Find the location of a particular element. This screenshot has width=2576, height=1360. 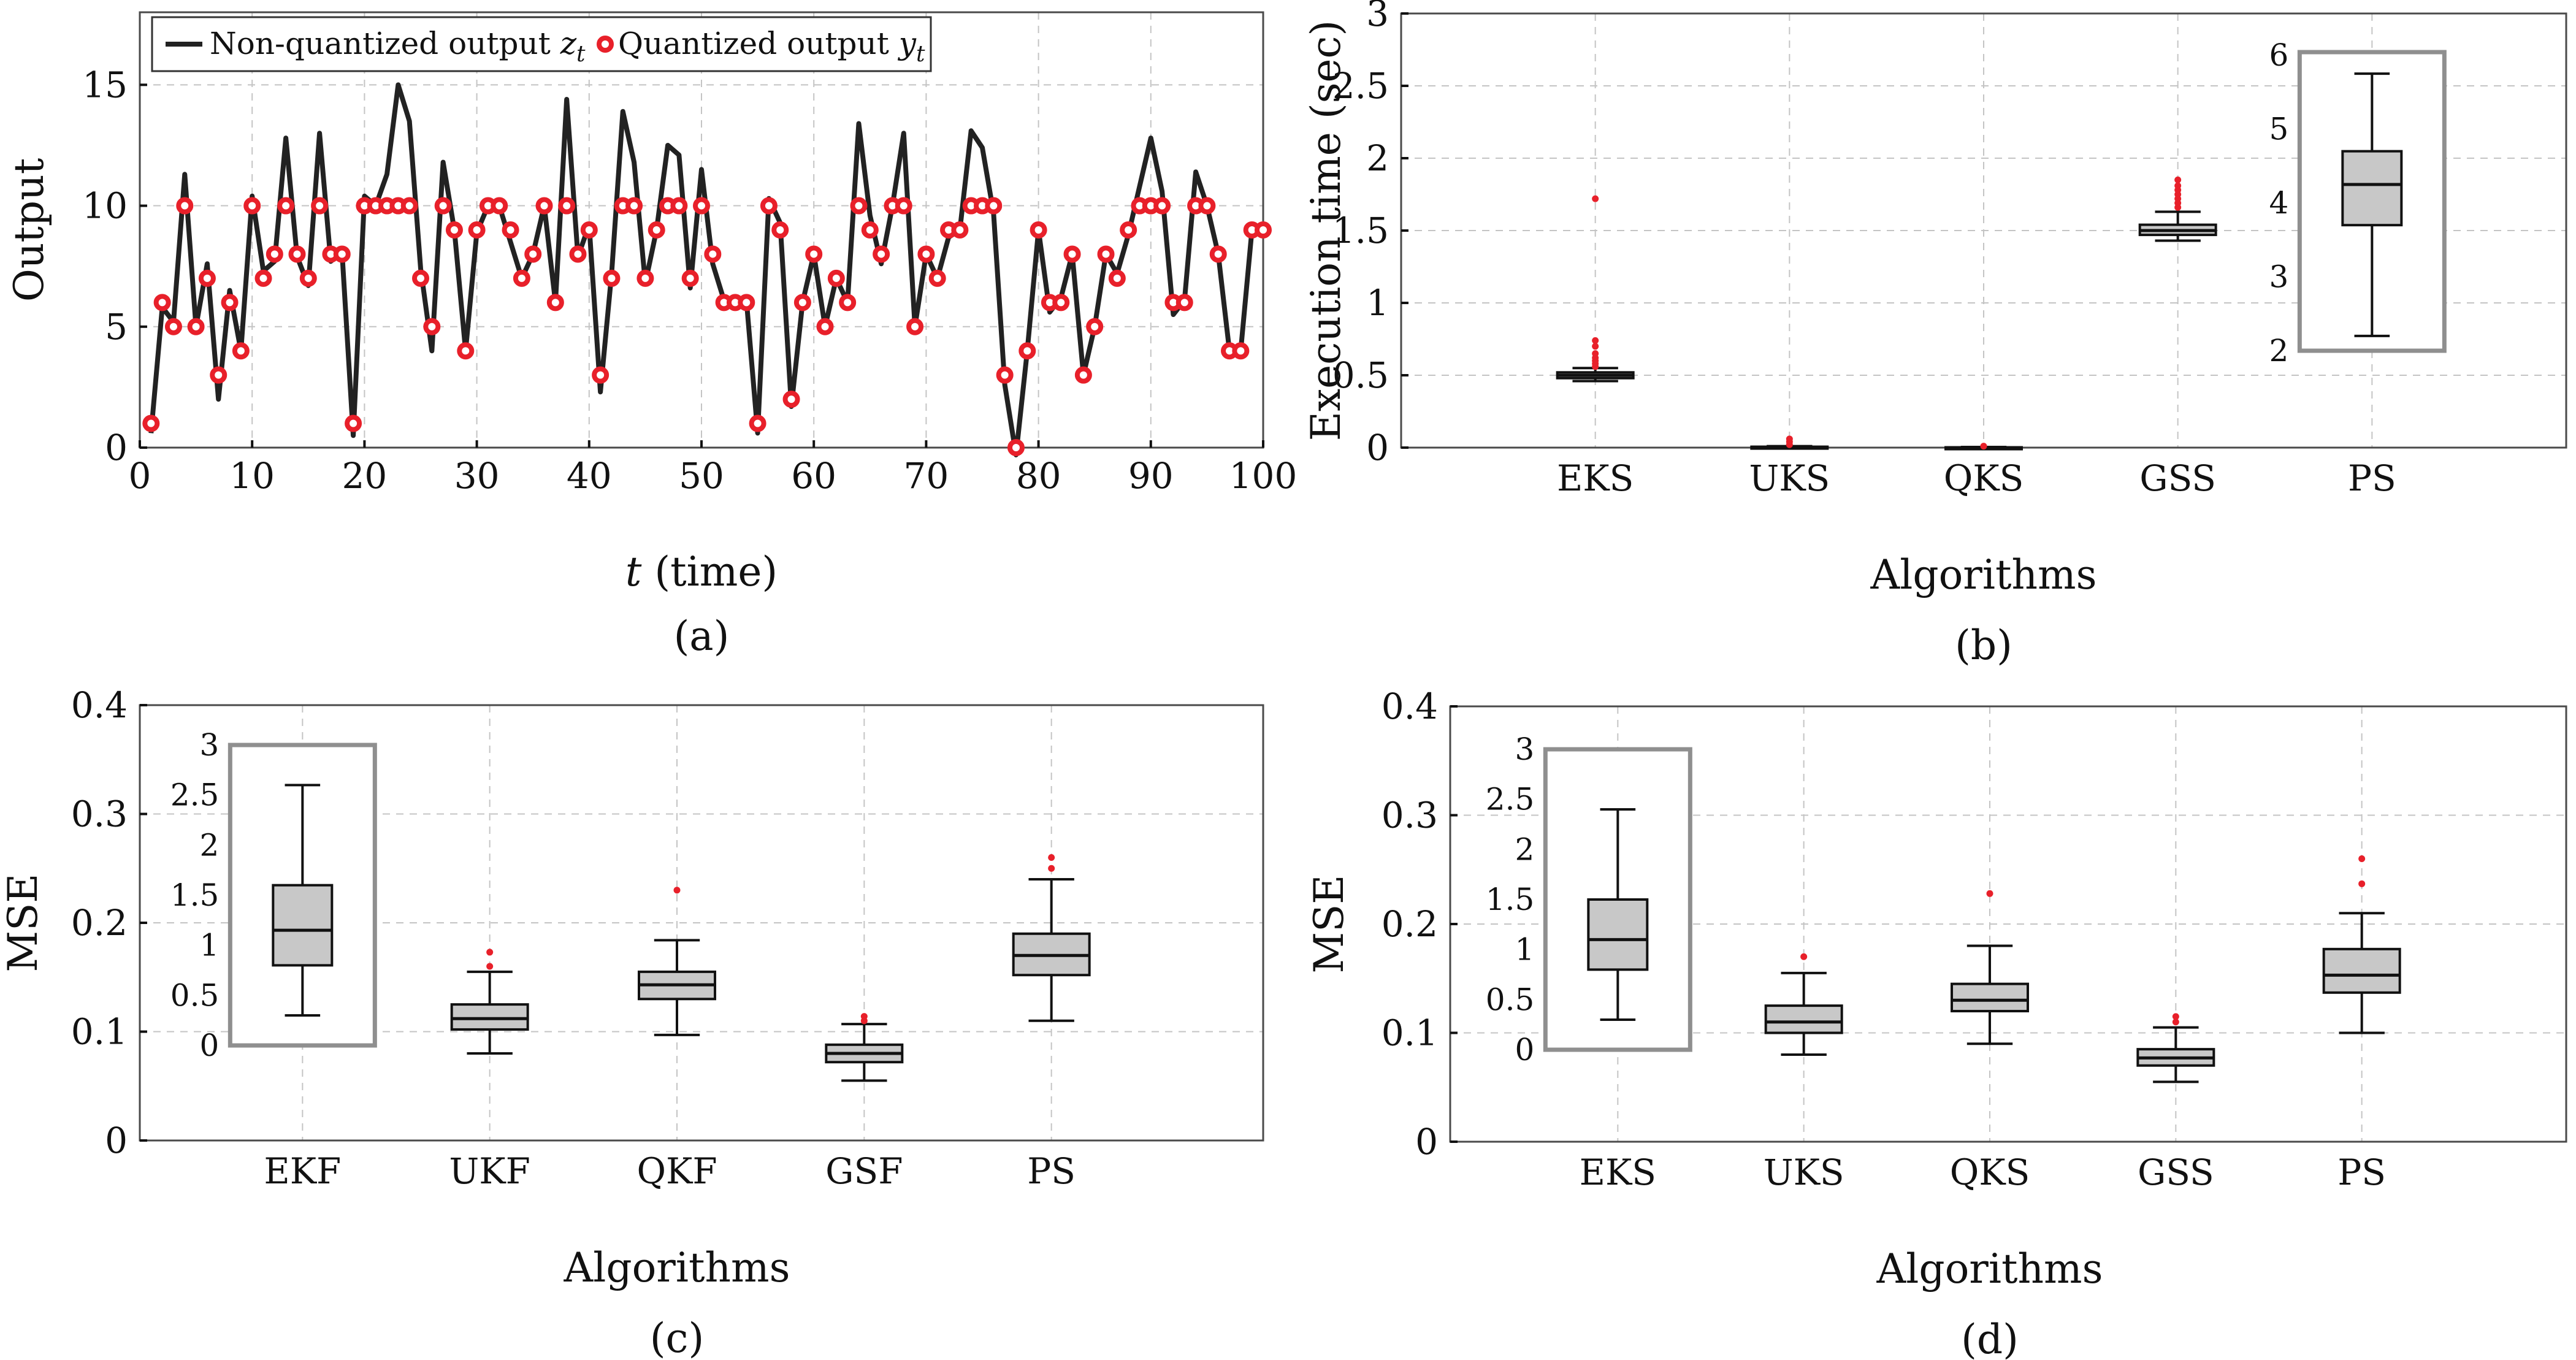

x-tick-label: 10 is located at coordinates (252, 476).